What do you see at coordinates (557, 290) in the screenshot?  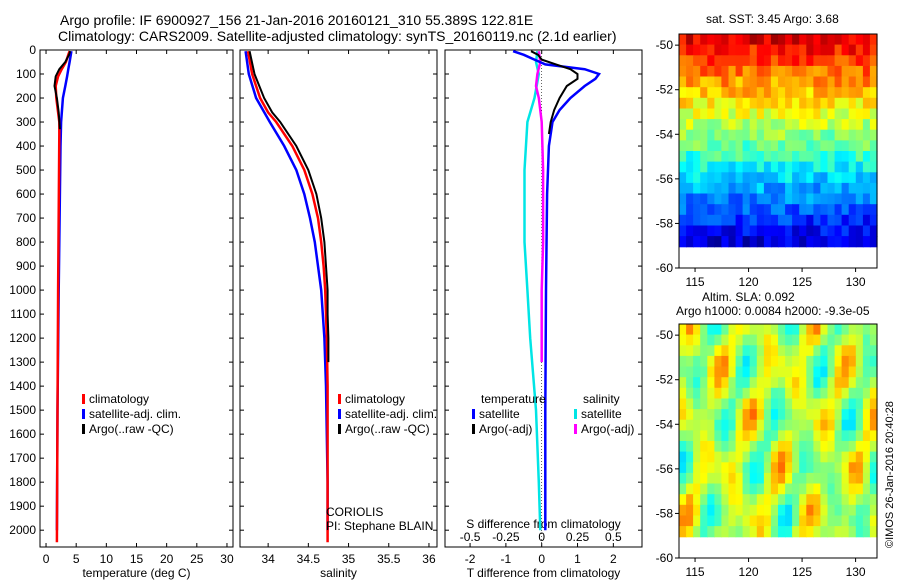 I see `diff-series-t-satellite` at bounding box center [557, 290].